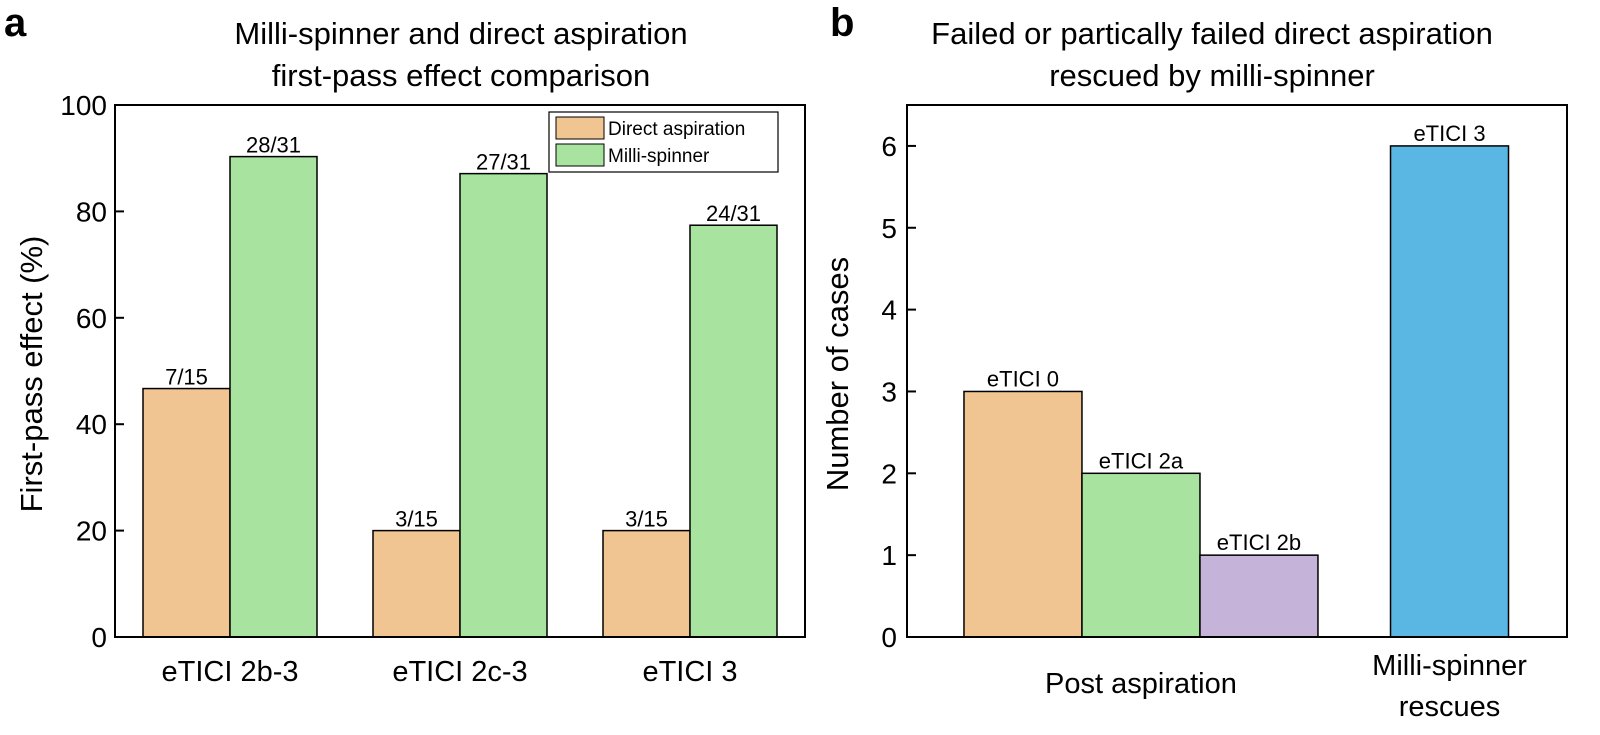  Describe the element at coordinates (1259, 596) in the screenshot. I see `bar-etici-2b` at that location.